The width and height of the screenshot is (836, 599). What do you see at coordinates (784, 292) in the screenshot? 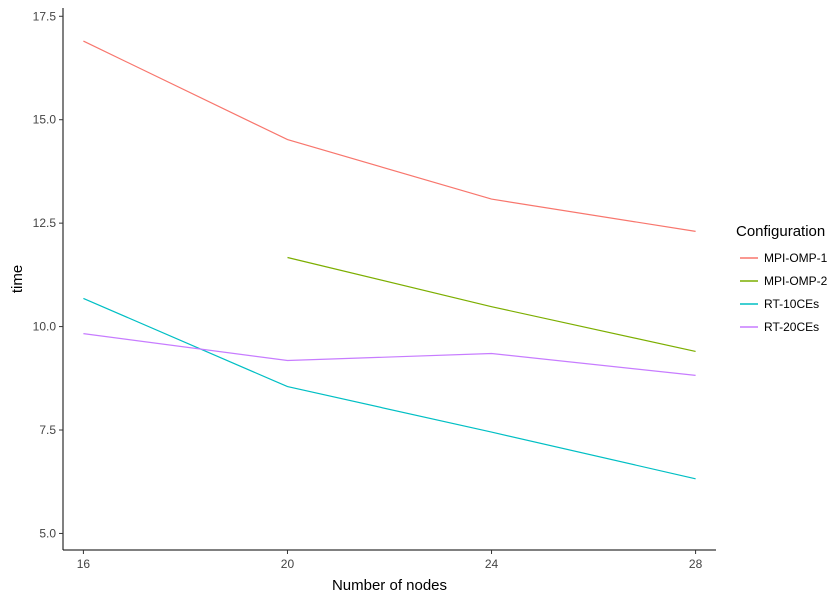
I see `legend-items: MPI-OMP-1 MPI-OMP-2 RT-10CEs RT-20CEs` at bounding box center [784, 292].